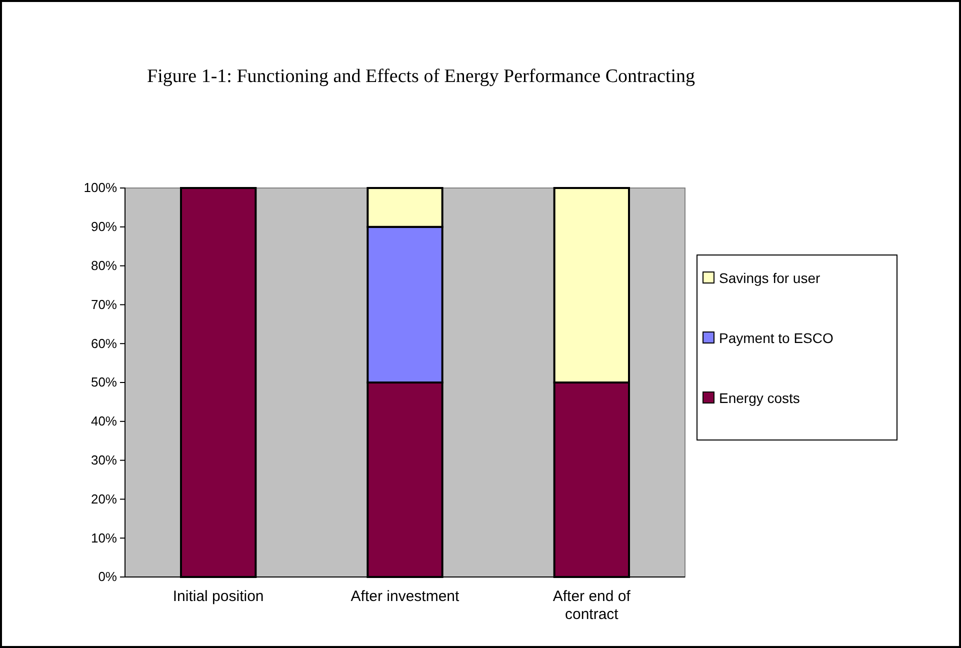 This screenshot has width=961, height=648. Describe the element at coordinates (104, 265) in the screenshot. I see `y-tick-label: 80%` at that location.